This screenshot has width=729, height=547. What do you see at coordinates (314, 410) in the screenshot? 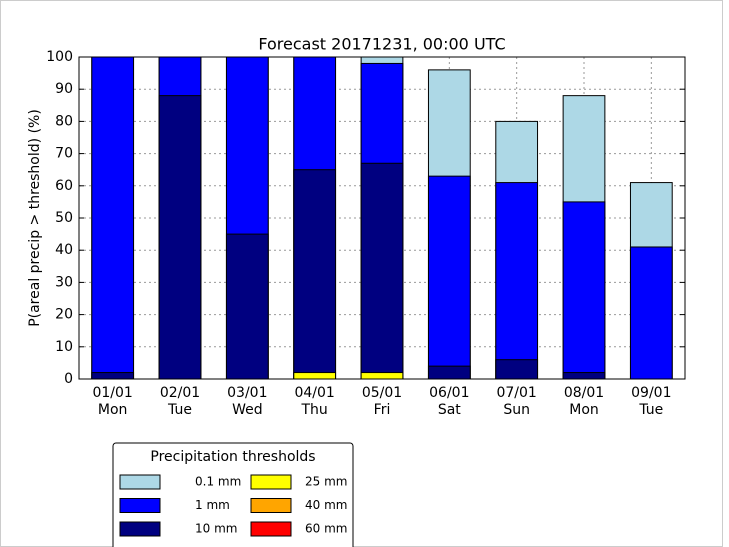
I see `x-tick-label: Thu` at bounding box center [314, 410].